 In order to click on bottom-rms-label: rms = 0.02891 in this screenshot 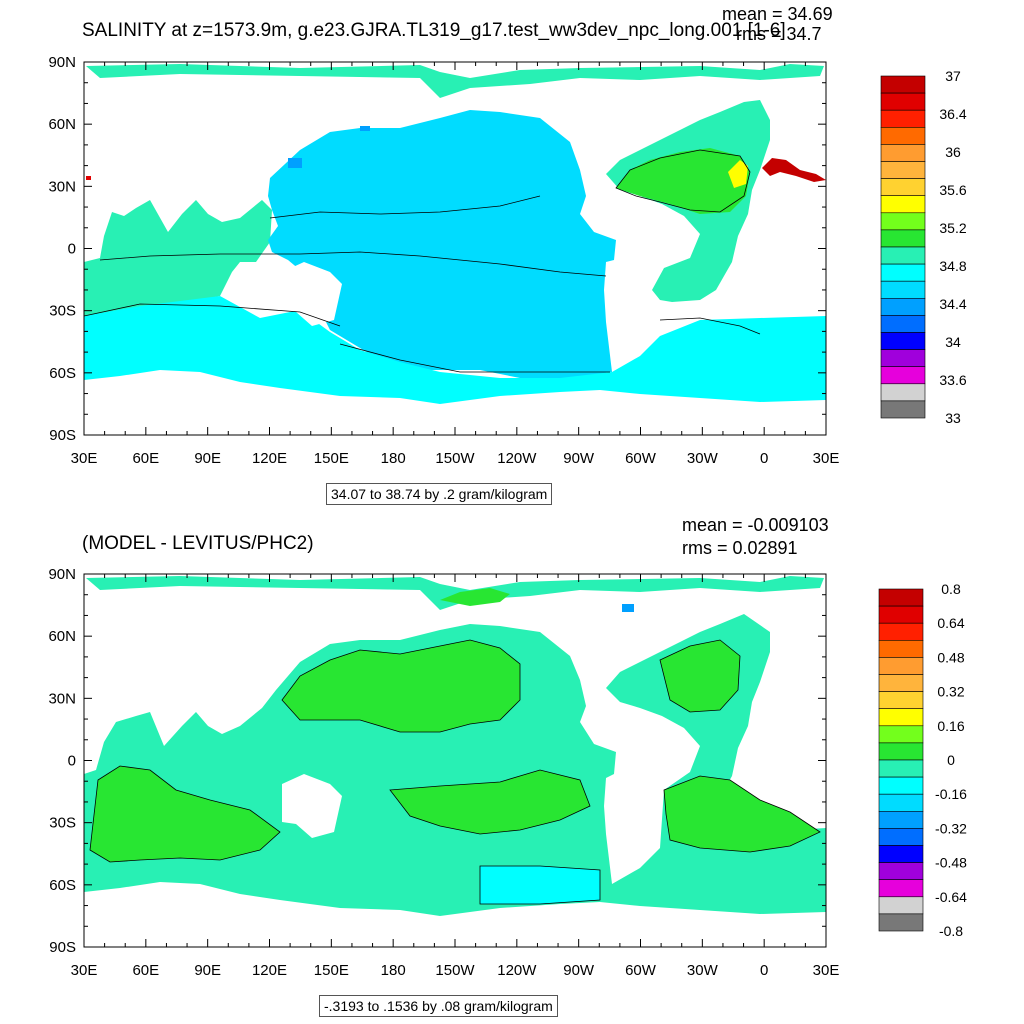, I will do `click(740, 548)`.